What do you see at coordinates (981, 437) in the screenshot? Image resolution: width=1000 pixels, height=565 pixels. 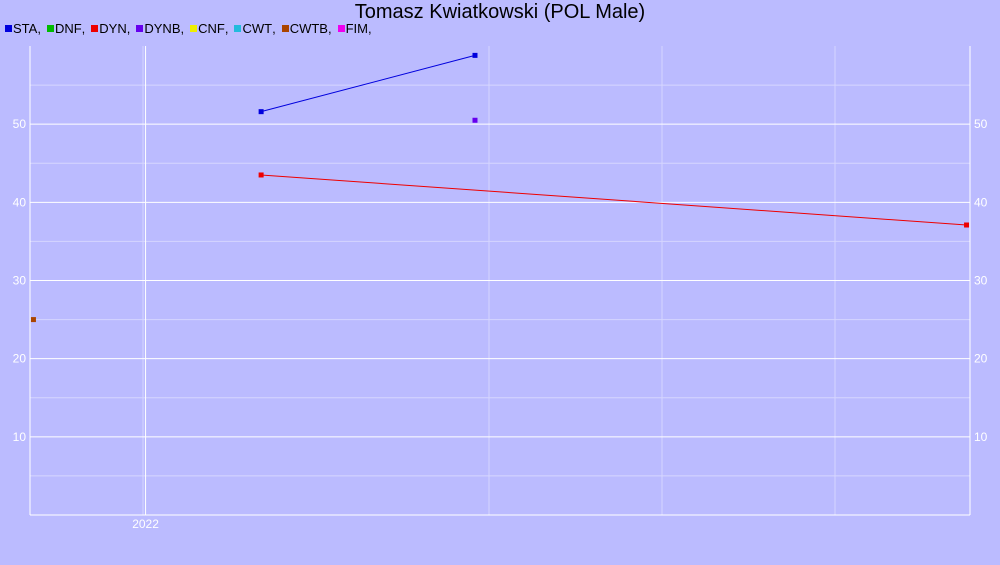 I see `y-tick-label-right: 10` at bounding box center [981, 437].